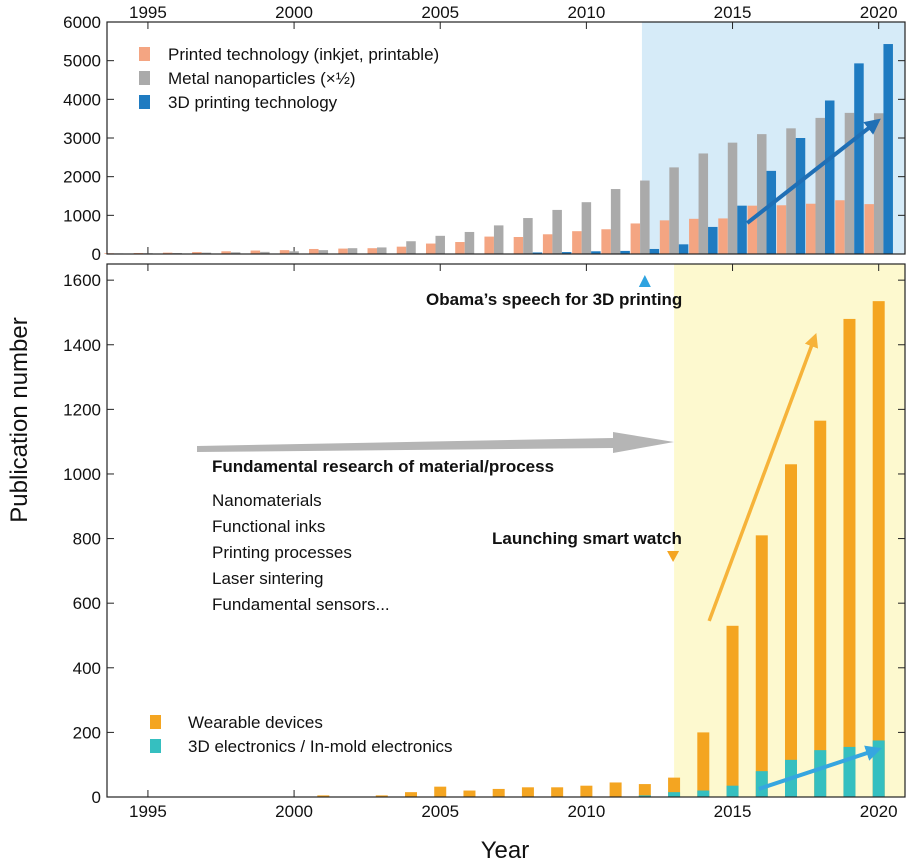  I want to click on legend-label-electronics3d: 3D electronics / In-mold electronics, so click(320, 746).